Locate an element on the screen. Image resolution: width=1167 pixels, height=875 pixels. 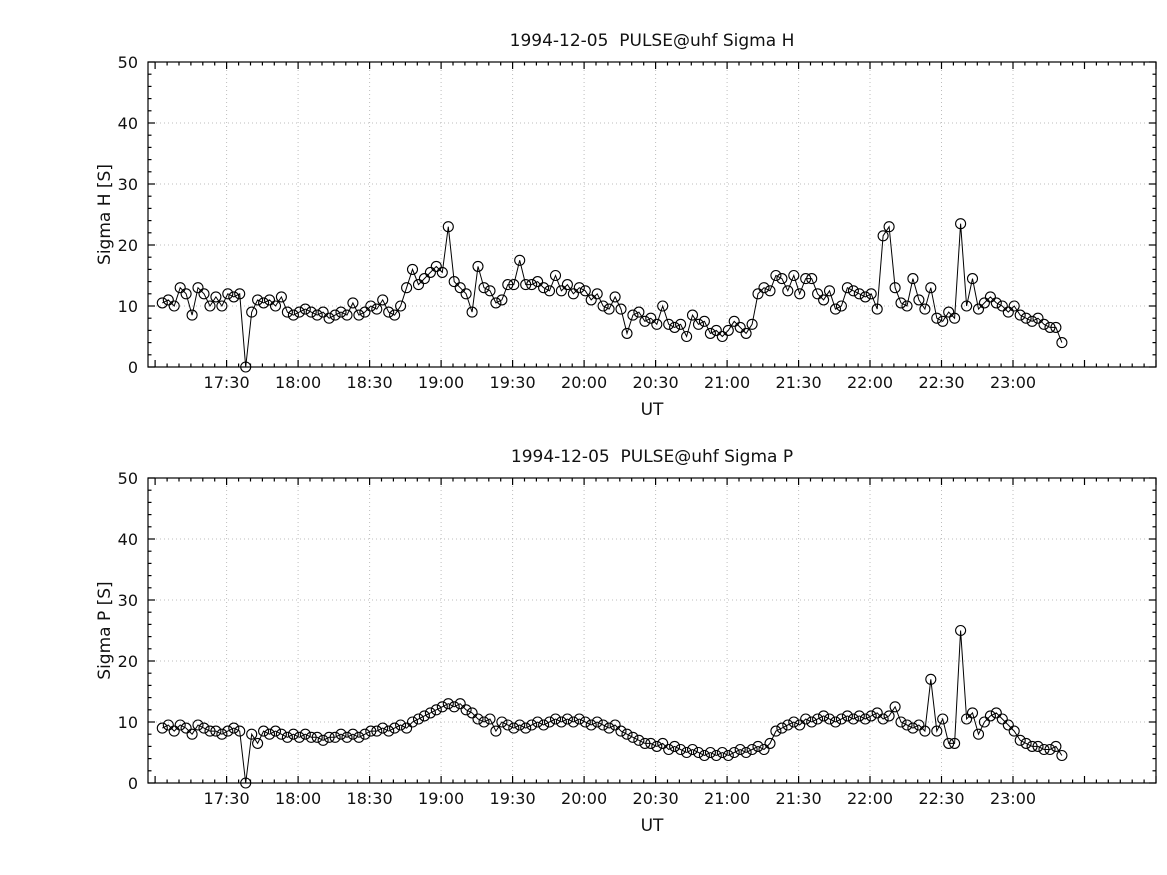
y-tick-label: 50 is located at coordinates (128, 62).